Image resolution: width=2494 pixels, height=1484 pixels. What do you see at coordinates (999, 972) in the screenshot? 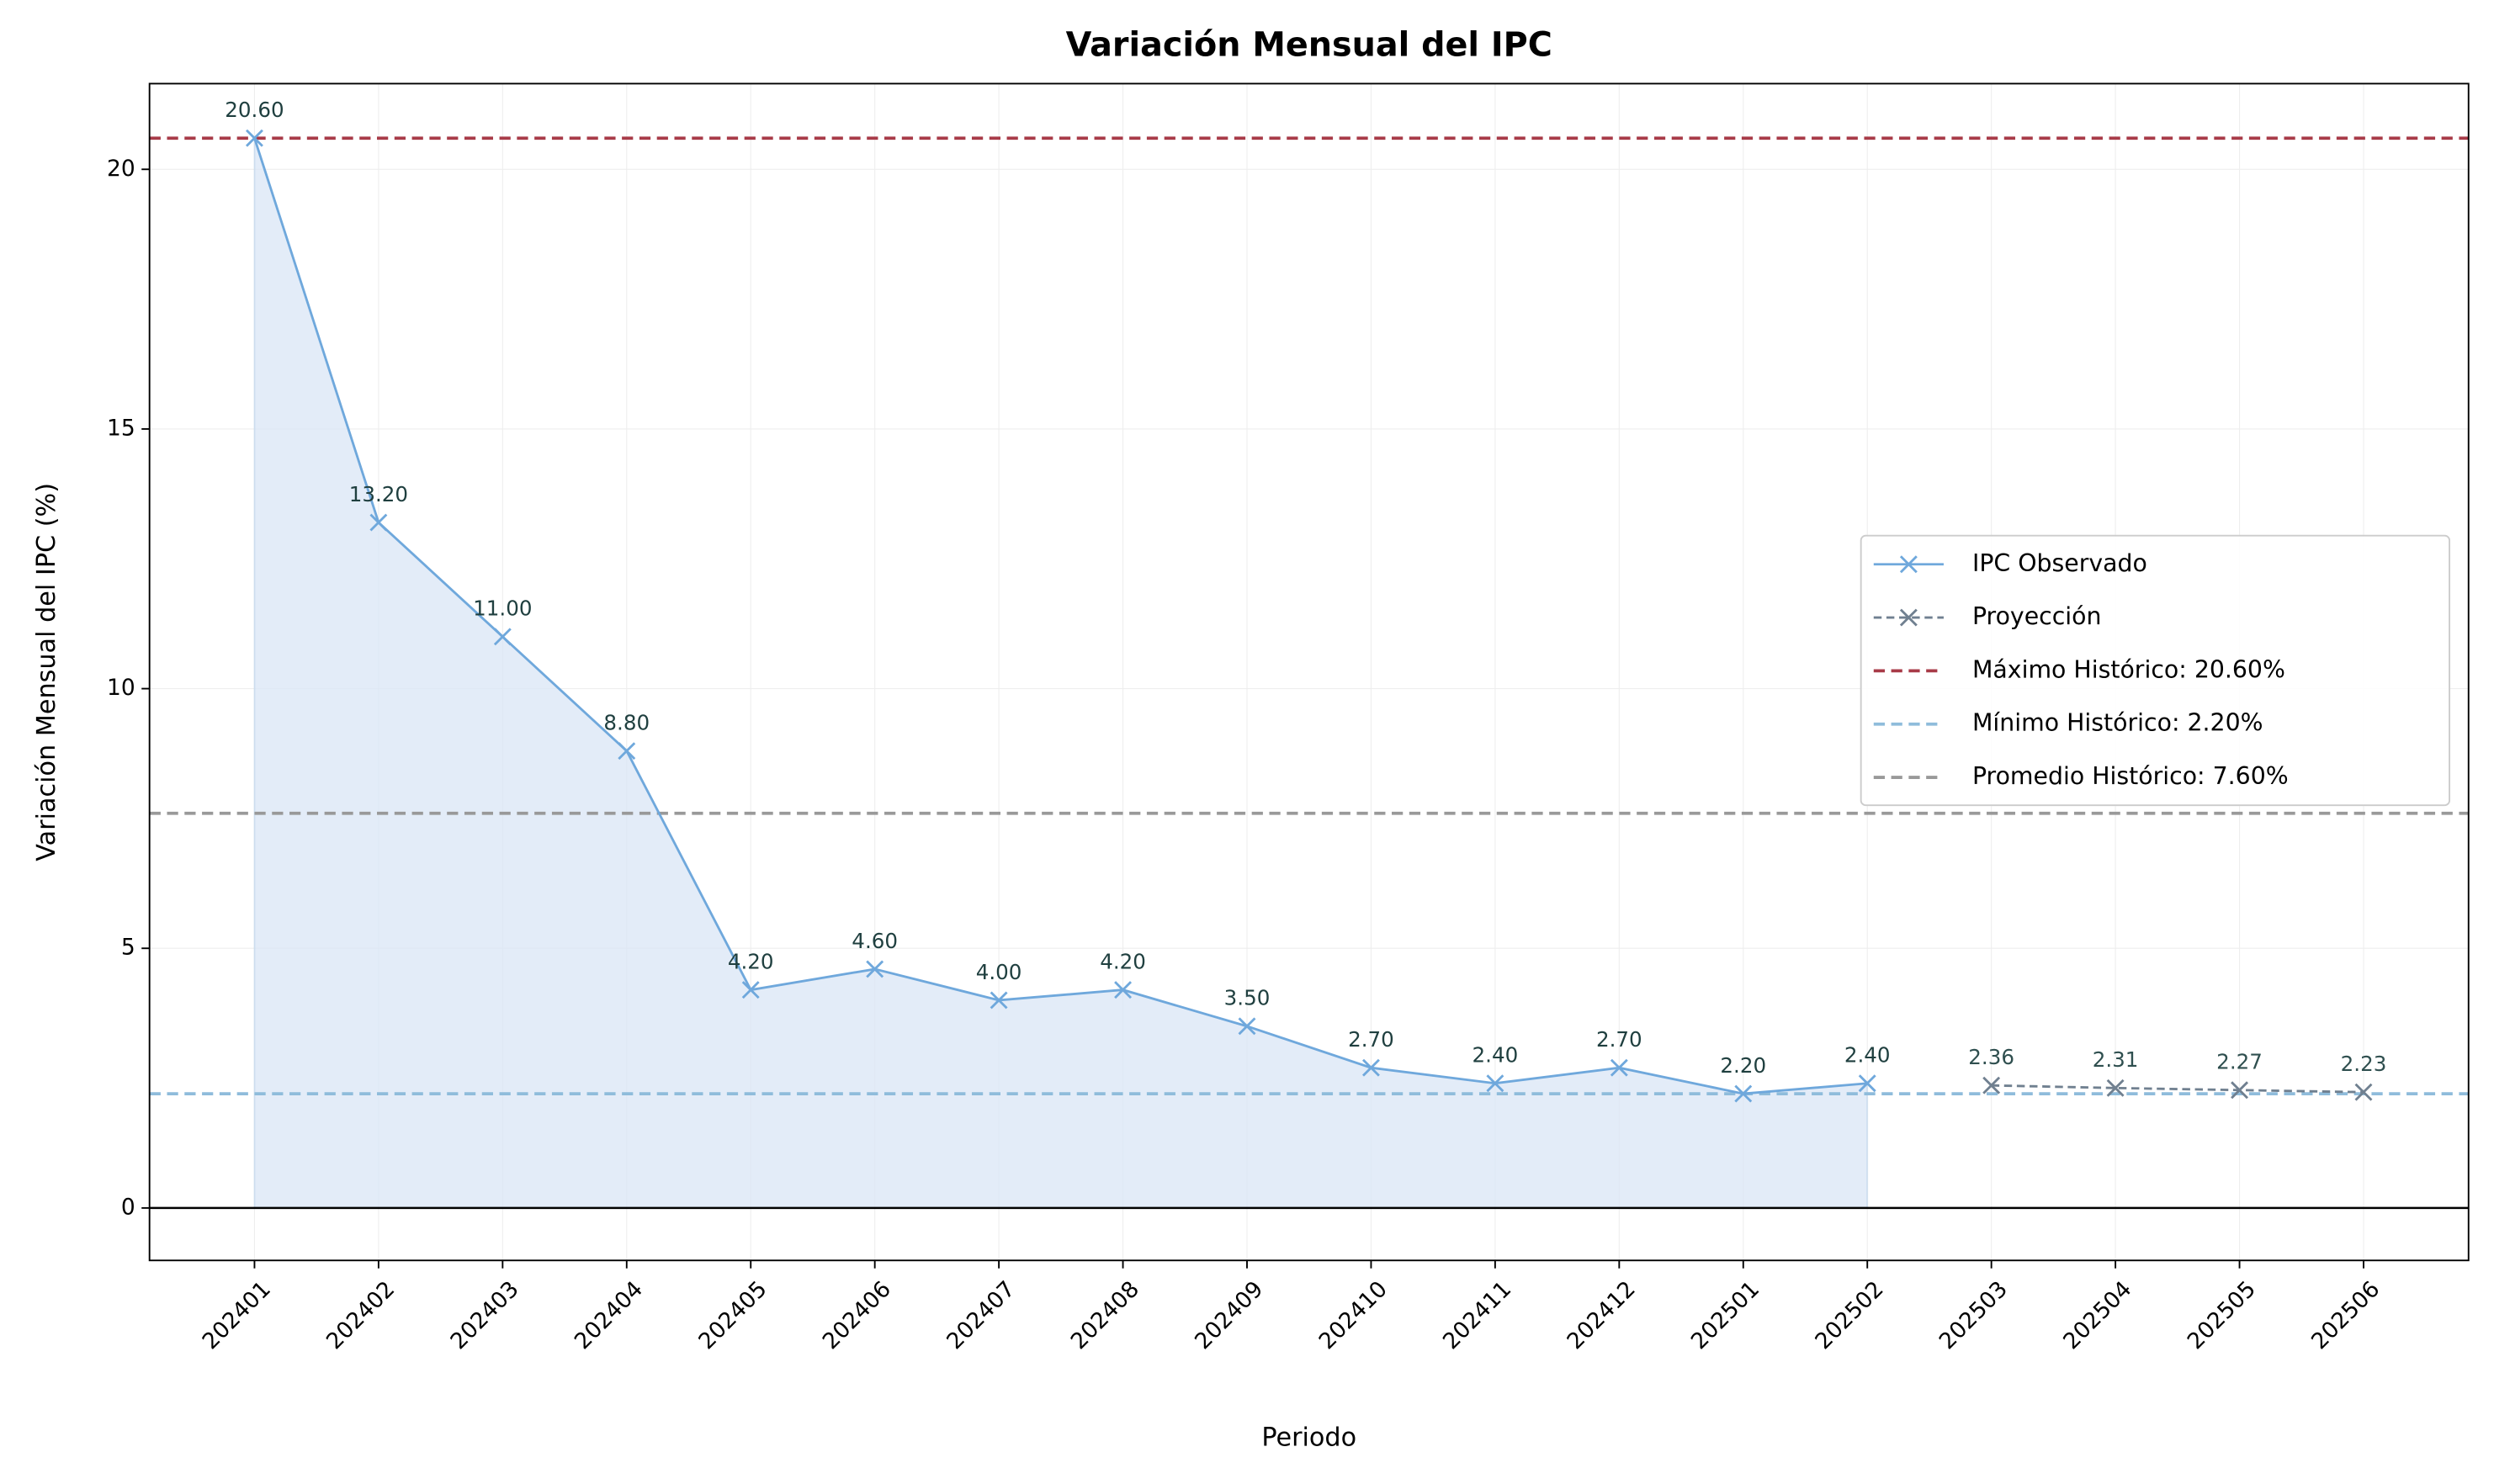
I see `data-label: 4.00` at bounding box center [999, 972].